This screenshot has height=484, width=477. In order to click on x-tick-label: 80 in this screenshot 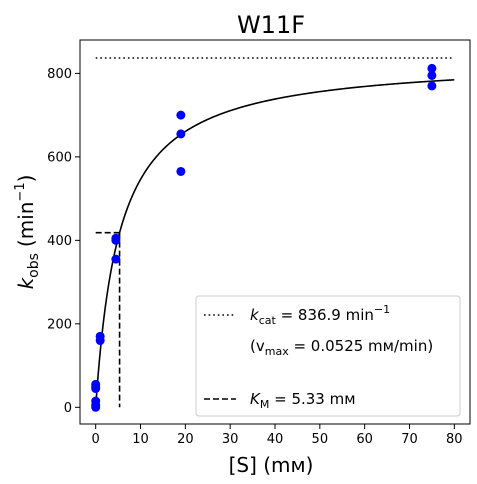, I will do `click(454, 439)`.